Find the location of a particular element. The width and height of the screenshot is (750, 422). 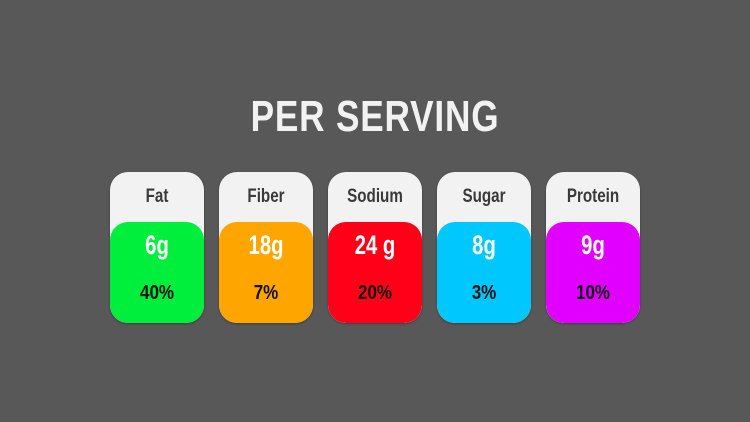

nutrient-card-fiber: Fiber 18g 7% is located at coordinates (266, 247).